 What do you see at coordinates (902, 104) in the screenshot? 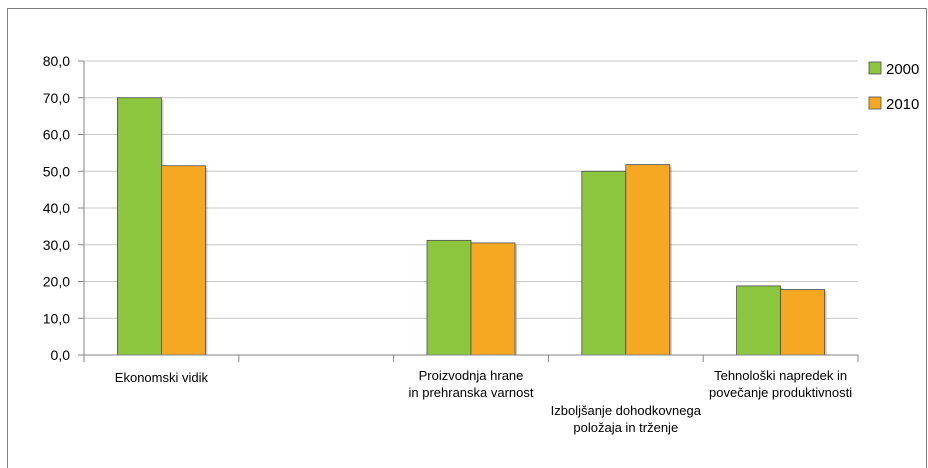
I see `legend-label-2010: 2010` at bounding box center [902, 104].